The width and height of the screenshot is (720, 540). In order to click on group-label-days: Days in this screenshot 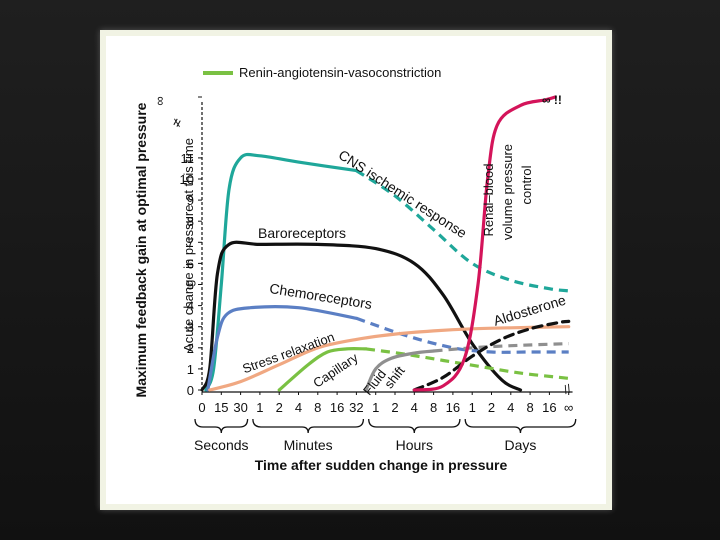, I will do `click(520, 445)`.